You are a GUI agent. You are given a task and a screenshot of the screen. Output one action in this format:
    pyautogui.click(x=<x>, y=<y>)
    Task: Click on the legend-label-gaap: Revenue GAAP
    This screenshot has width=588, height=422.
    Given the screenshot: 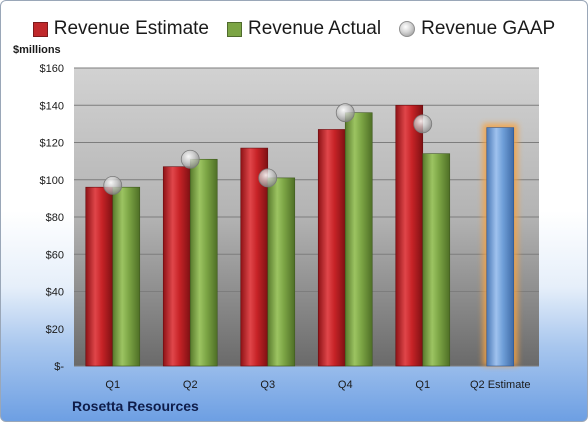 What is the action you would take?
    pyautogui.click(x=488, y=28)
    